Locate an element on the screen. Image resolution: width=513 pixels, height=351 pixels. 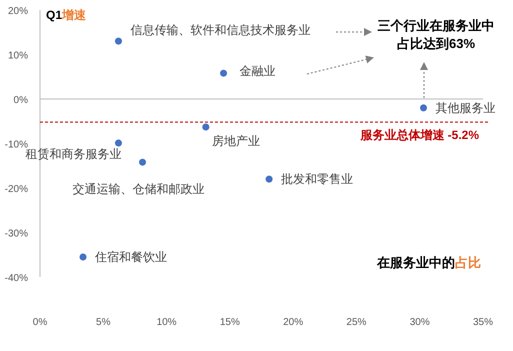
y-tick-label: -40% is located at coordinates (16, 278).